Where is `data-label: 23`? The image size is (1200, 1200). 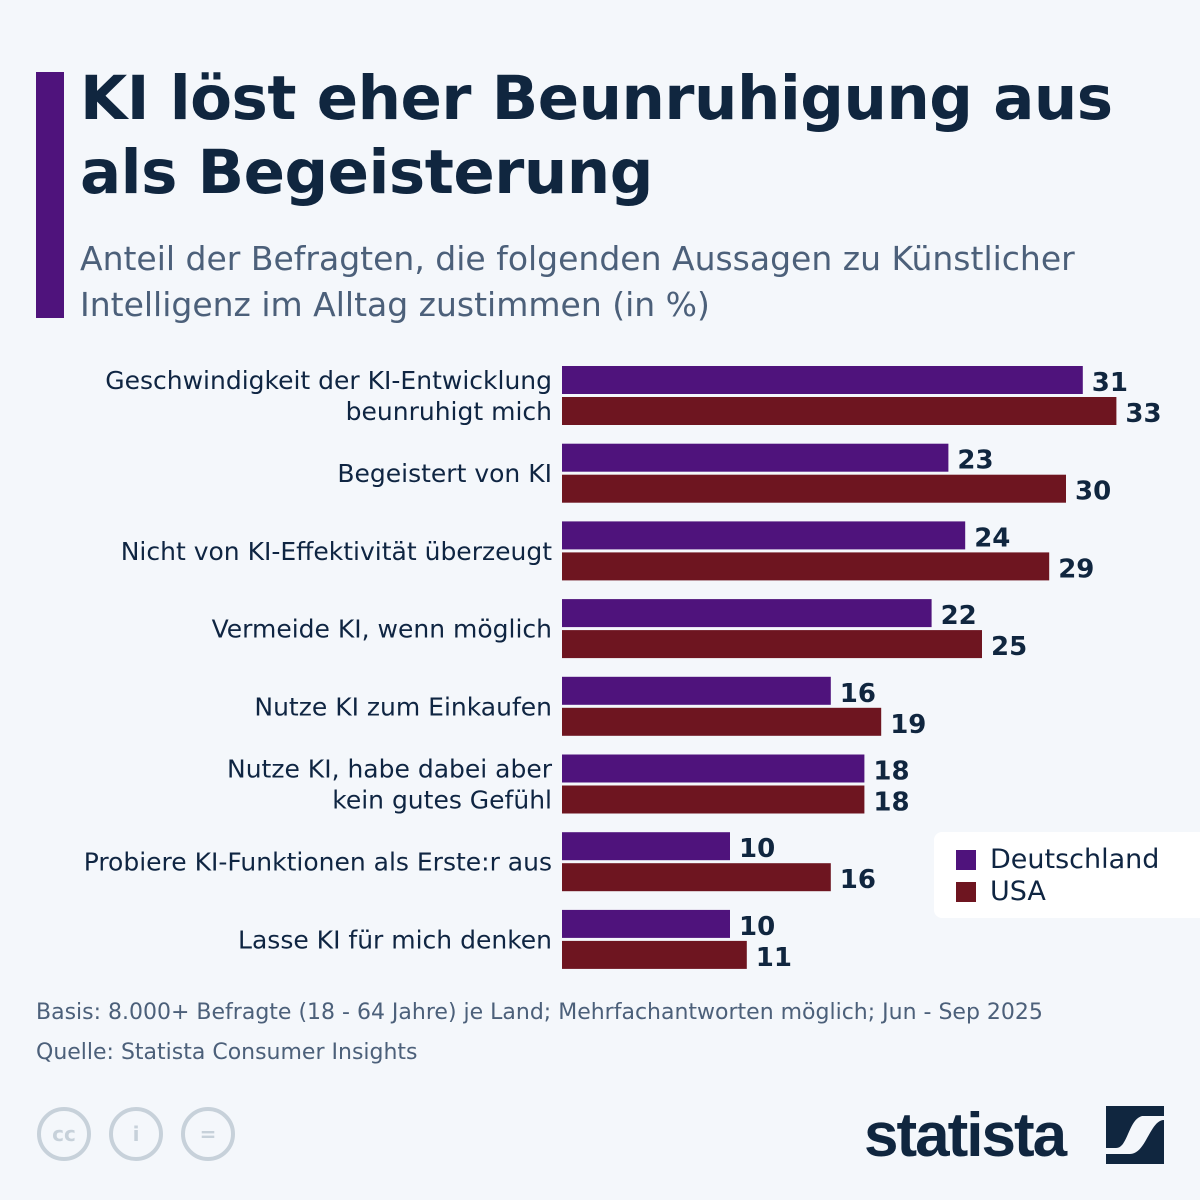
data-label: 23 is located at coordinates (975, 461).